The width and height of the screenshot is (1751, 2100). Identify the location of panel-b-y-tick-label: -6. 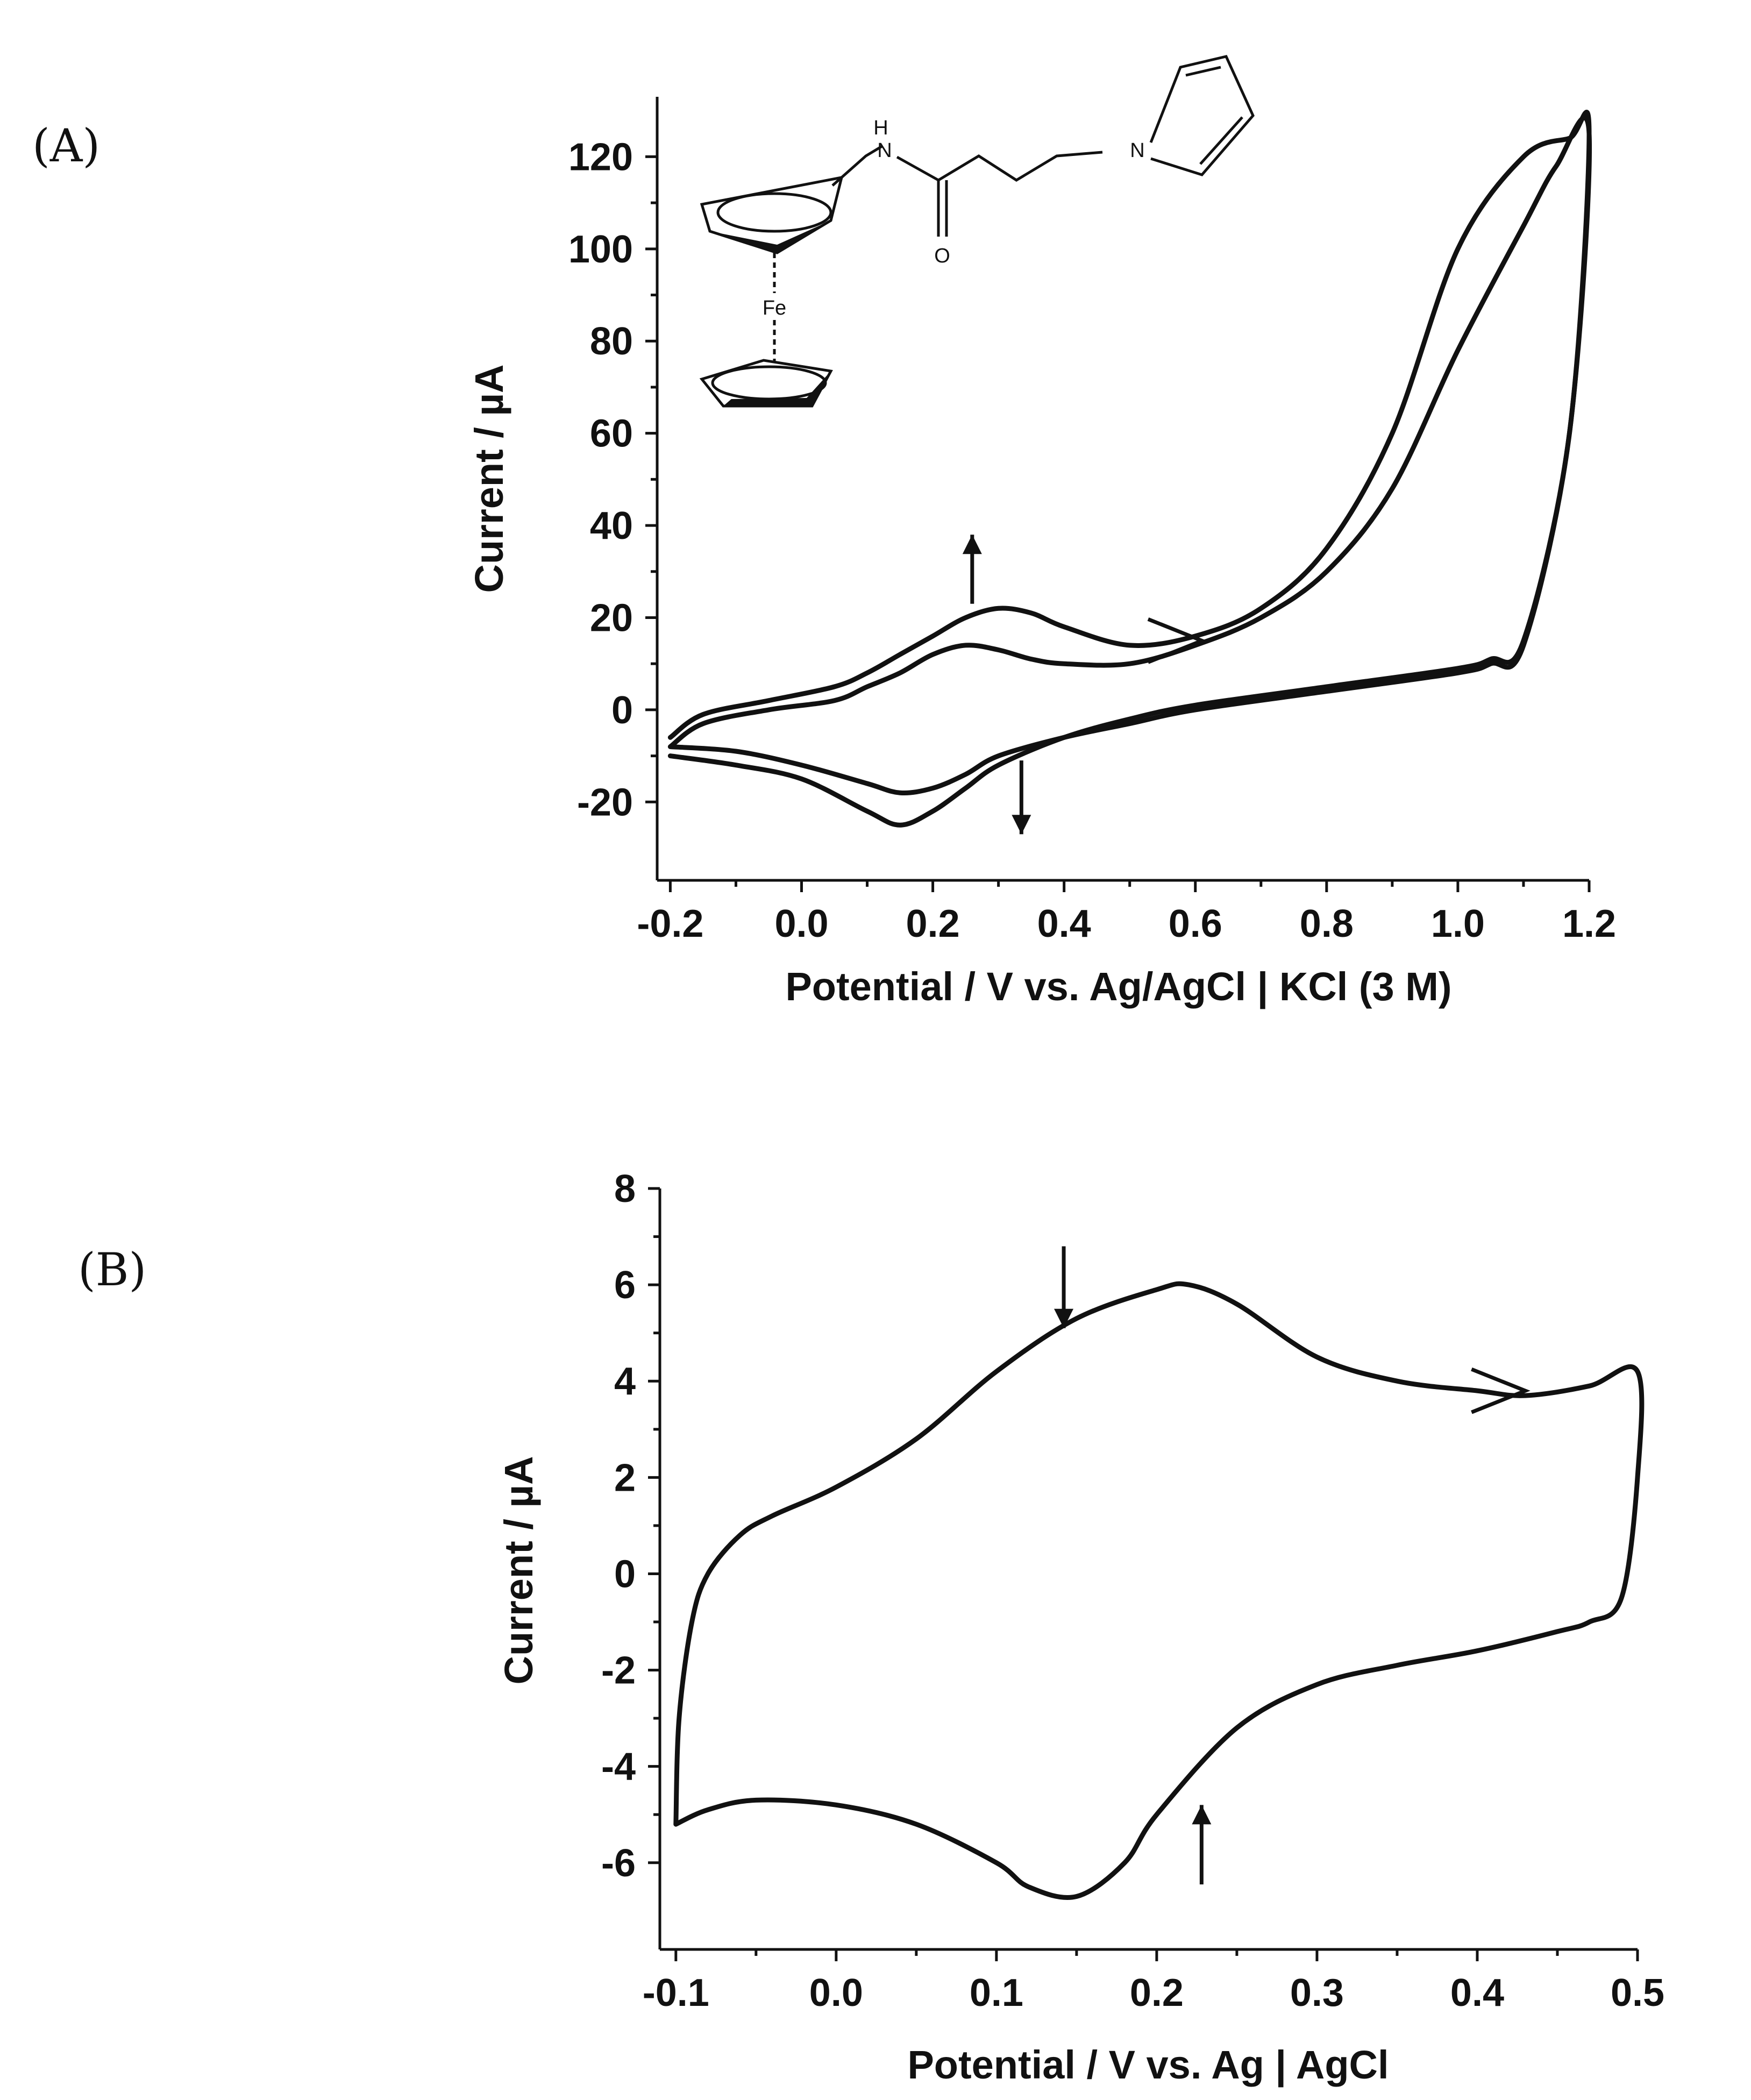
(618, 1863).